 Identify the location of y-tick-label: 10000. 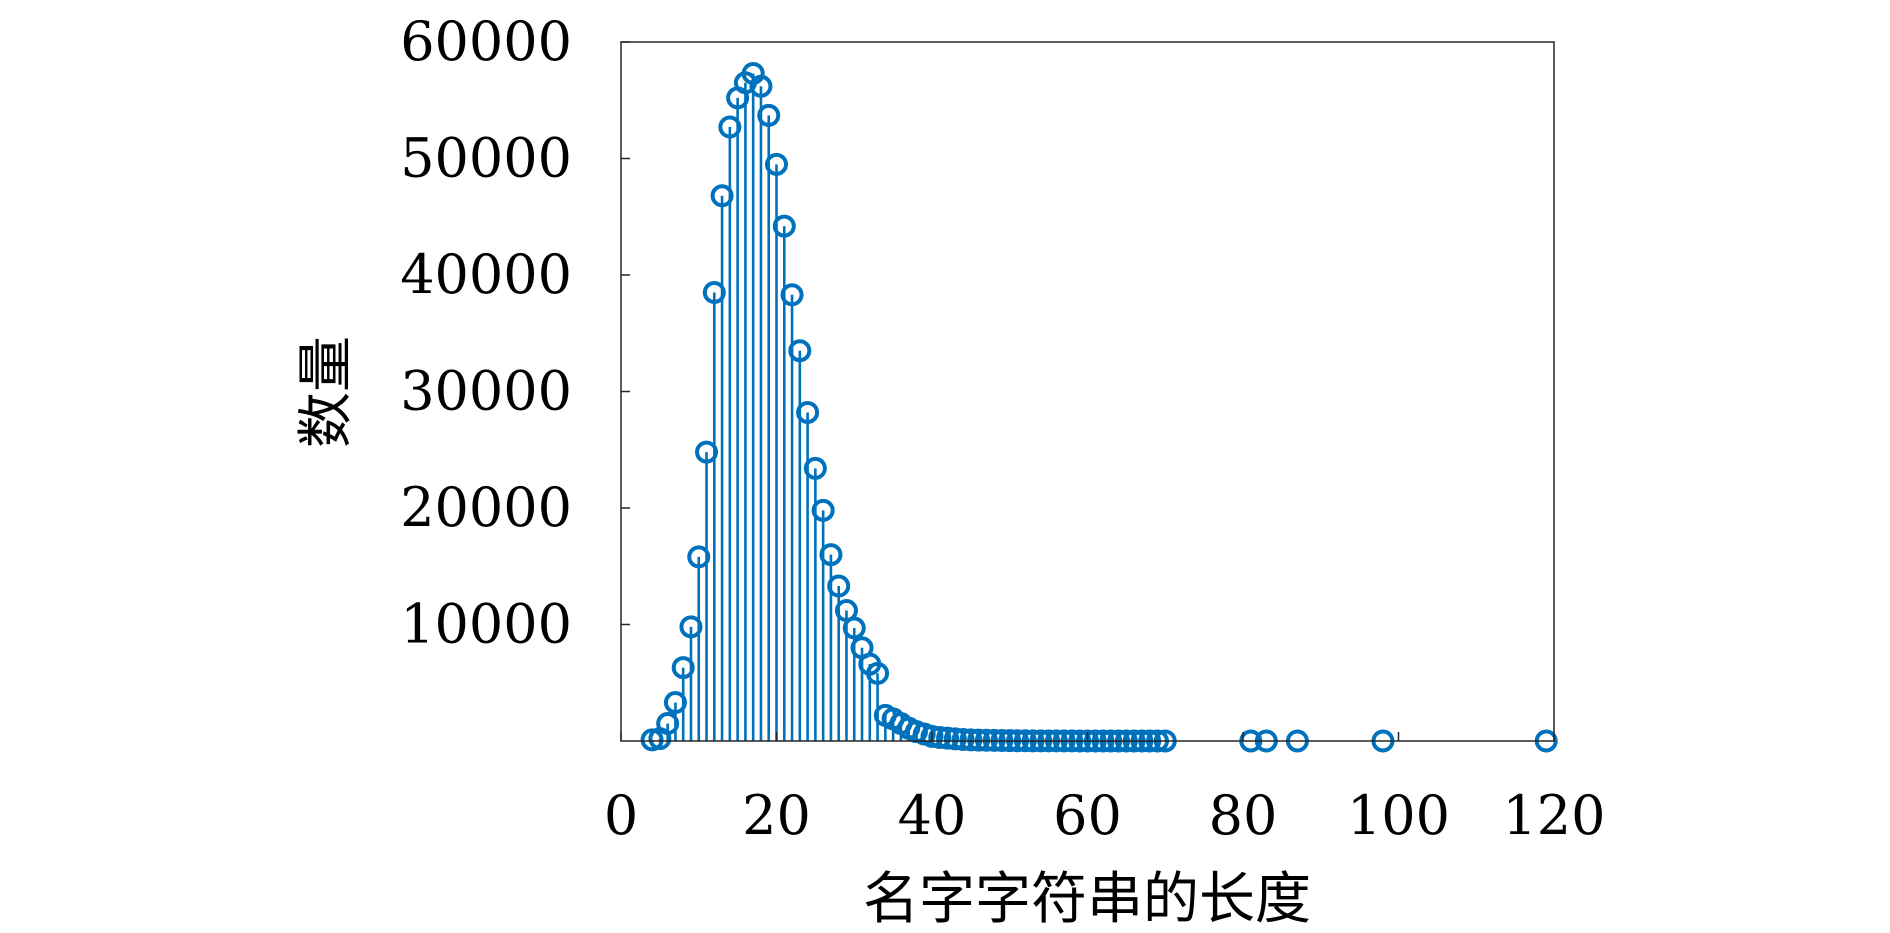
(486, 624).